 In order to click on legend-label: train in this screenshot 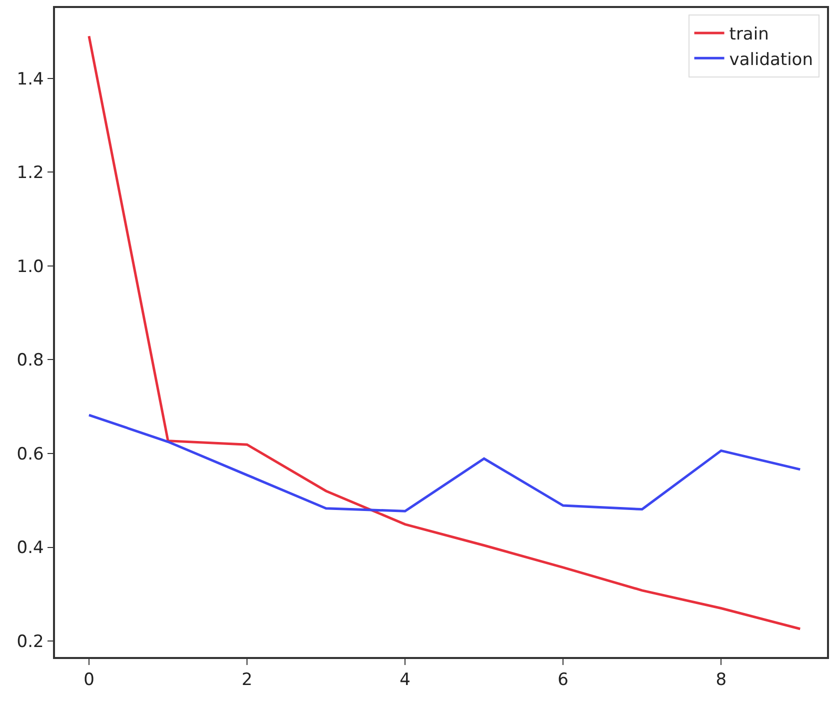, I will do `click(749, 34)`.